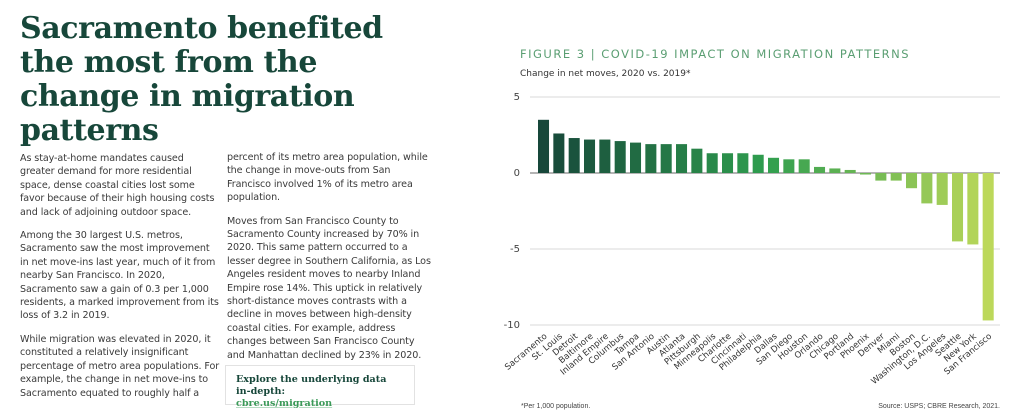 The width and height of the screenshot is (1024, 420). I want to click on bar-san-diego, so click(789, 166).